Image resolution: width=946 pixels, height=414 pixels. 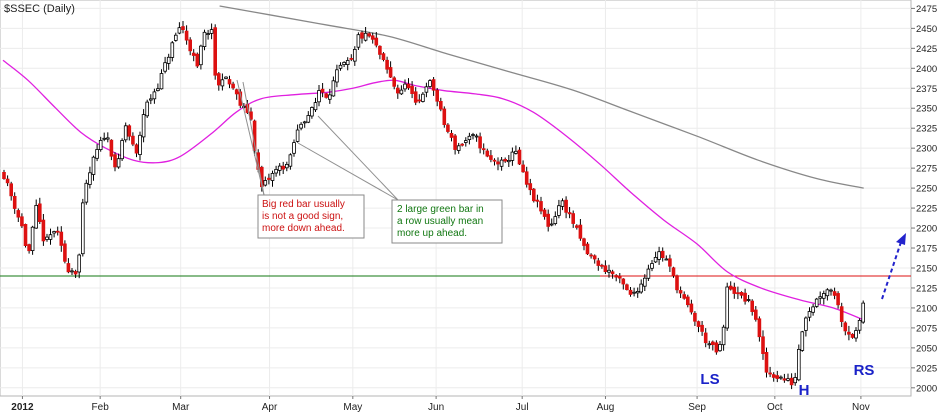 What do you see at coordinates (440, 404) in the screenshot?
I see `x-axis: 2012 Feb Mar Apr May Jun Jul Aug Sep Oct Nov` at bounding box center [440, 404].